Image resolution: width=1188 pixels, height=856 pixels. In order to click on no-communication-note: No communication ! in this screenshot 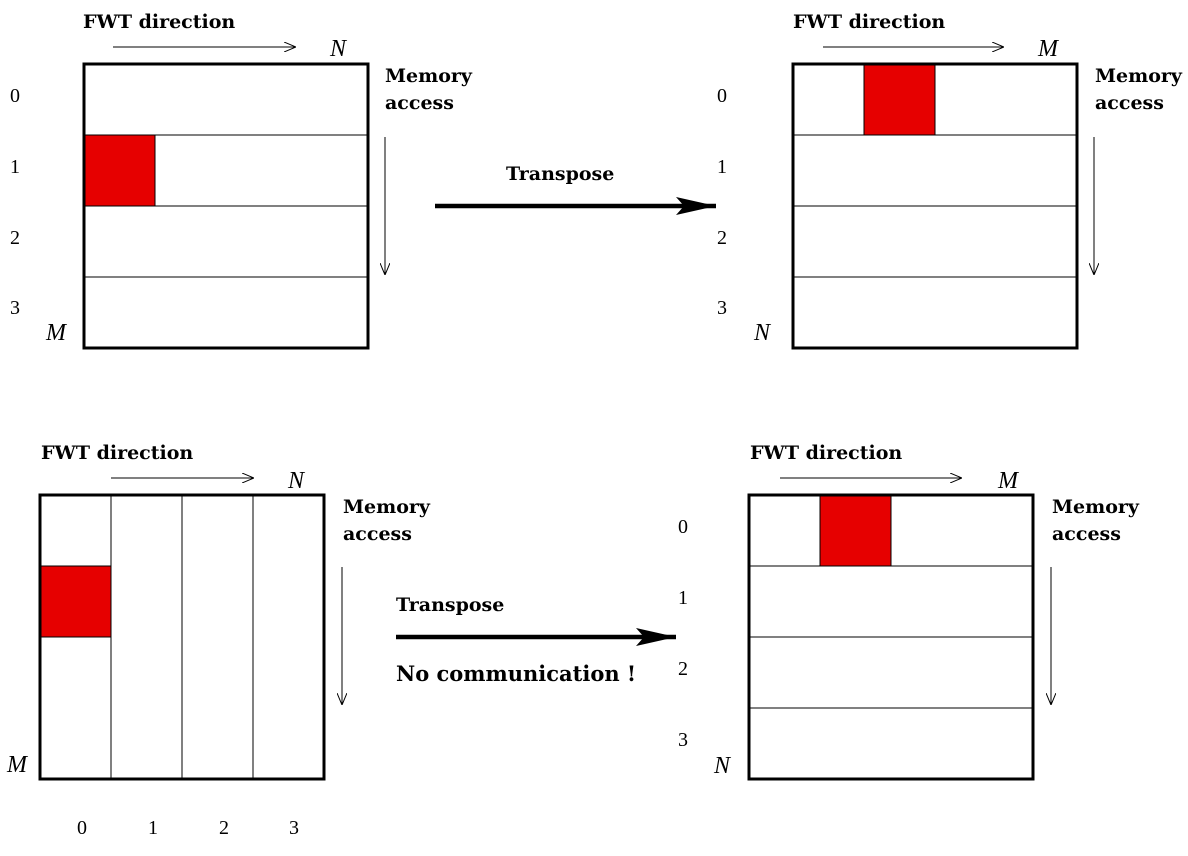, I will do `click(516, 673)`.